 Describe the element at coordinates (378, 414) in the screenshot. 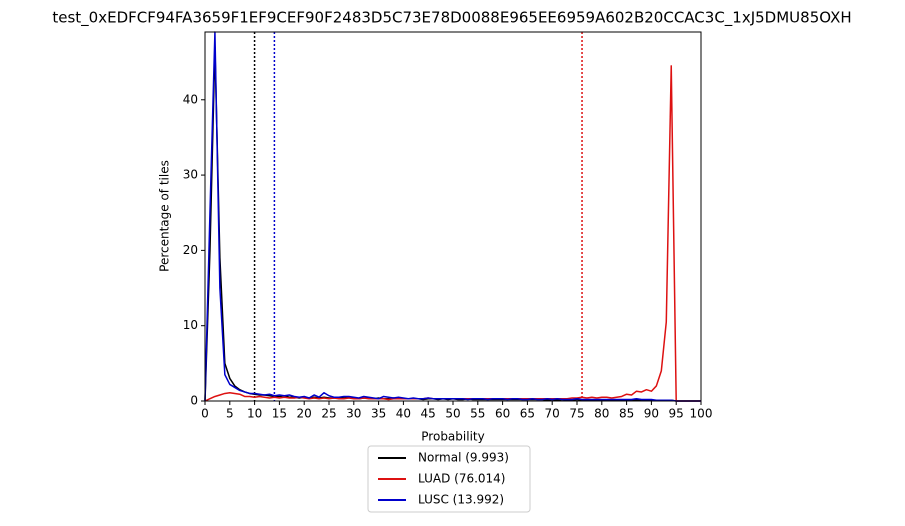

I see `x-tick-label: 35` at that location.